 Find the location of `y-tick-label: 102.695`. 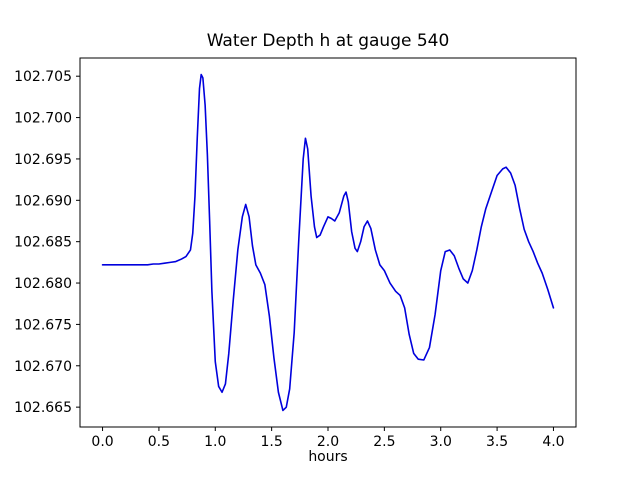

y-tick-label: 102.695 is located at coordinates (43, 160).